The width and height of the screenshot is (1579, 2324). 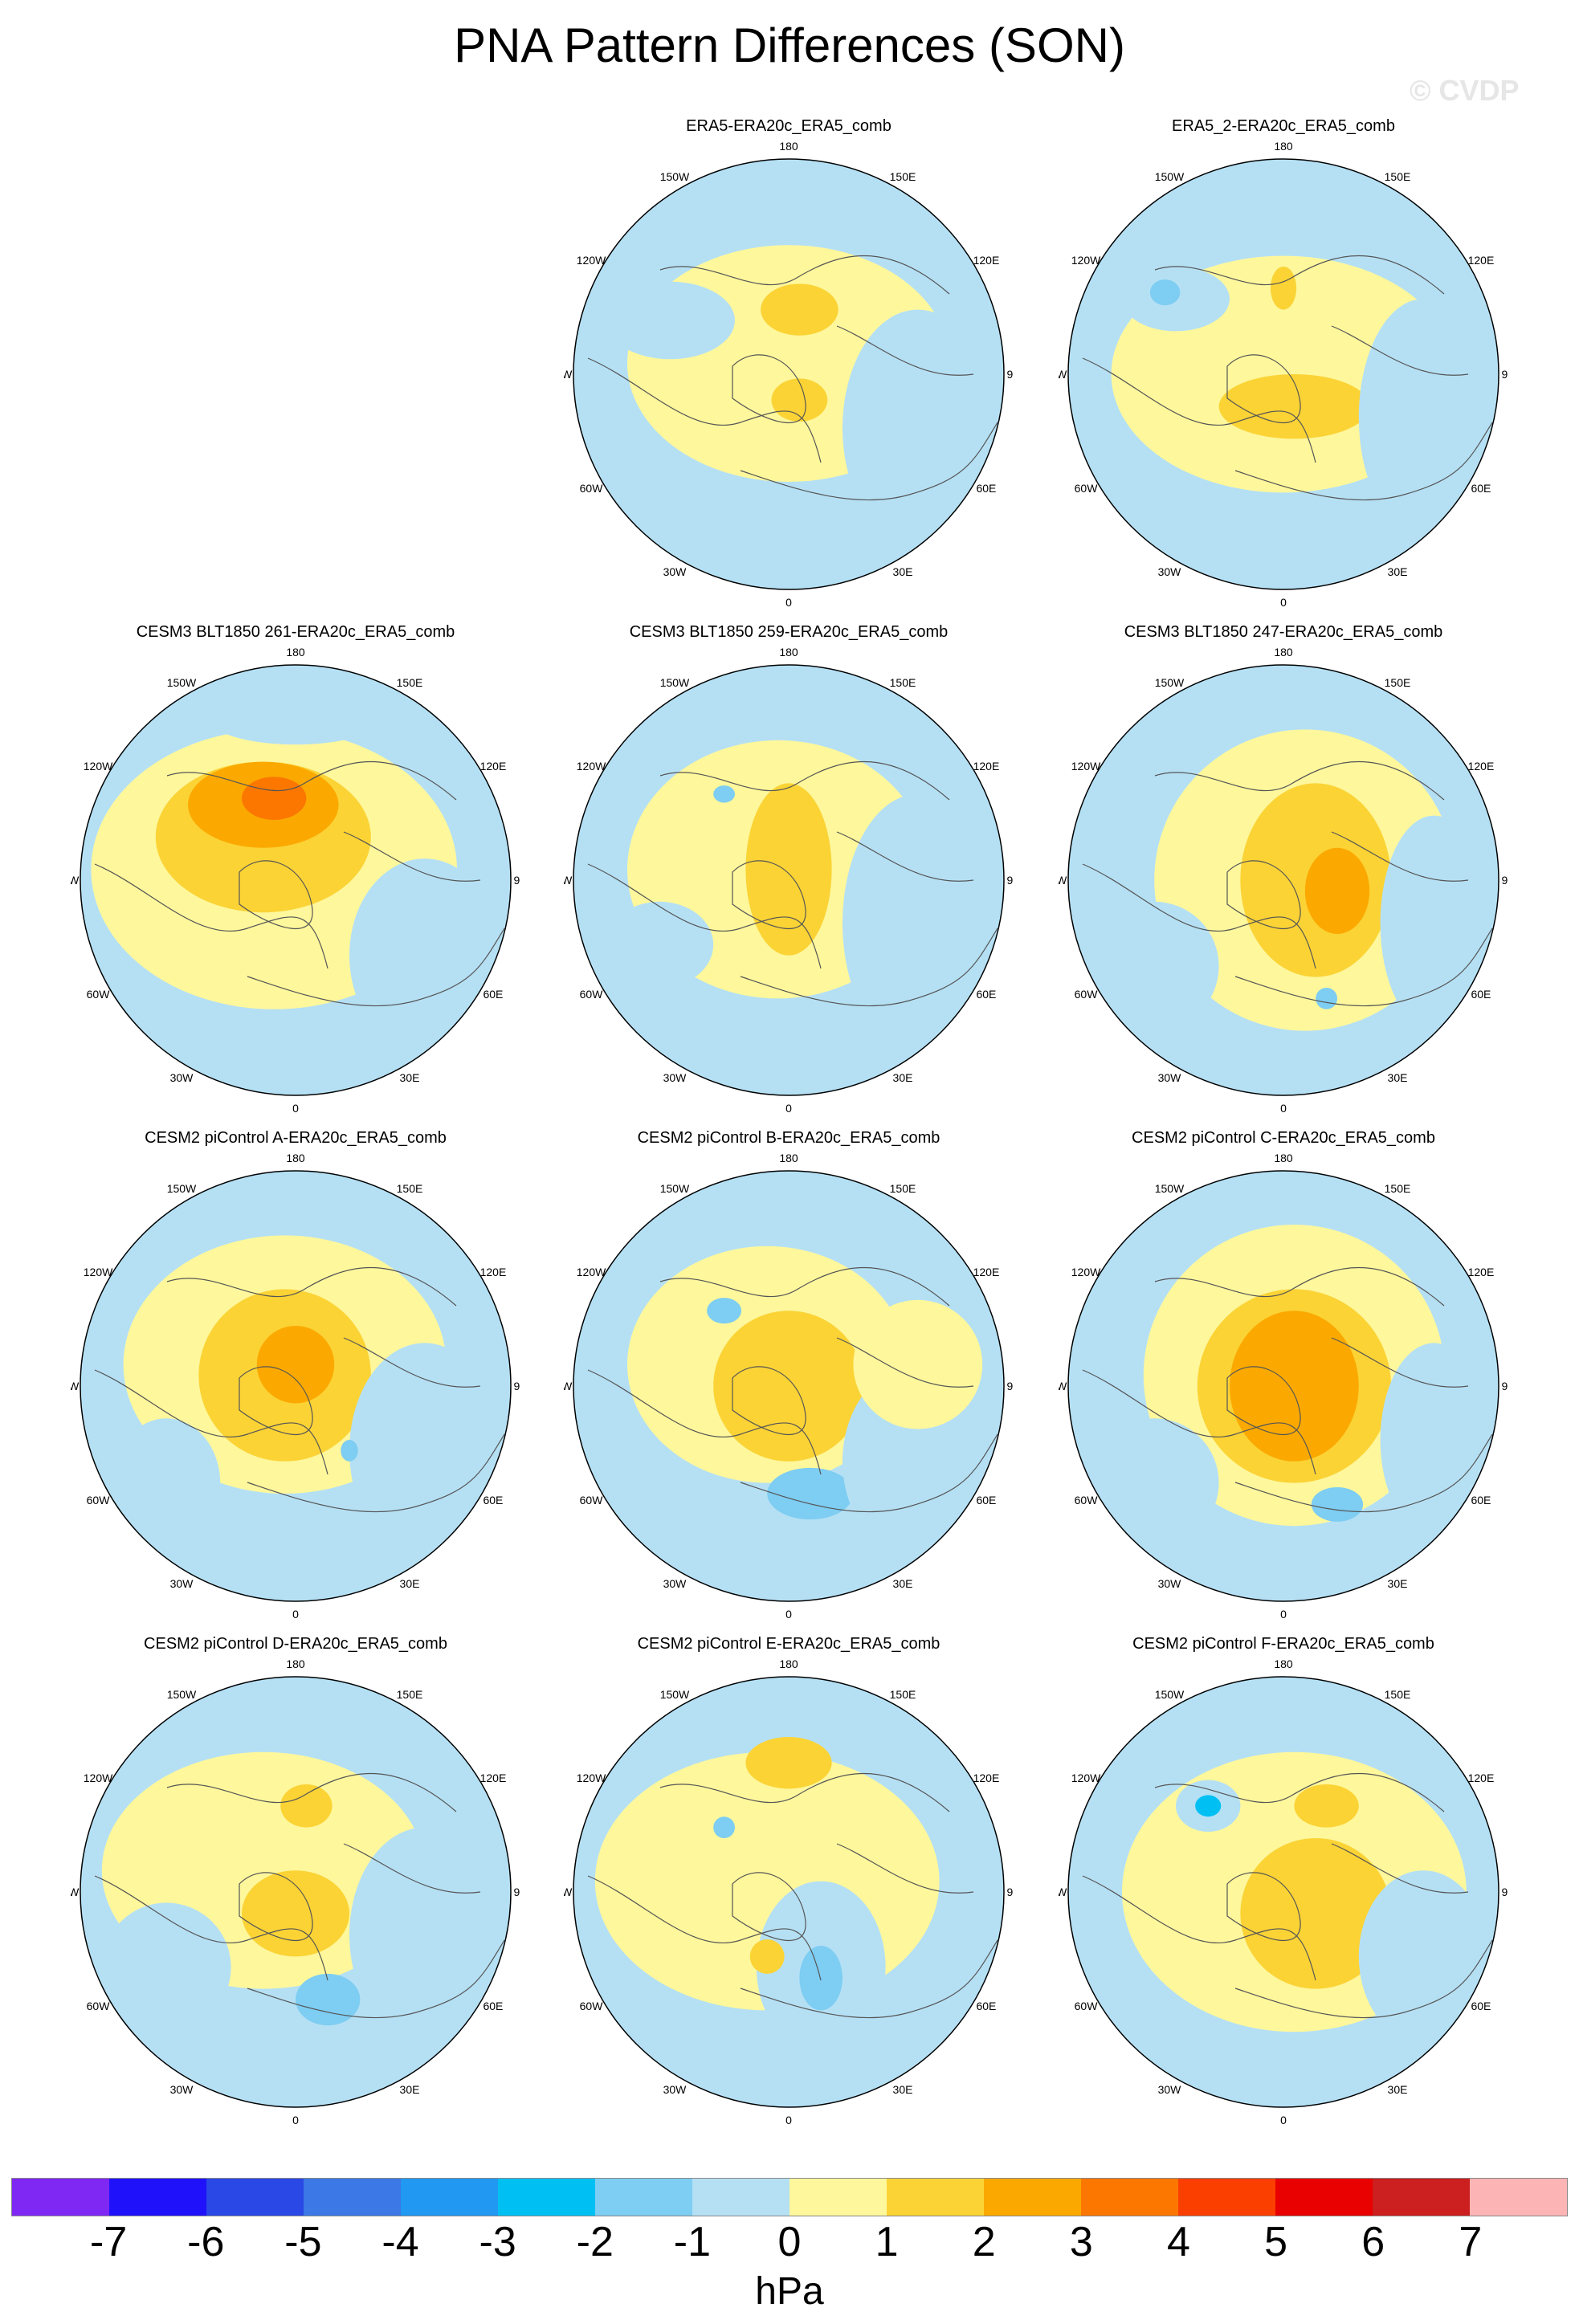 I want to click on cvdp-watermark: © CVDP, so click(x=1465, y=91).